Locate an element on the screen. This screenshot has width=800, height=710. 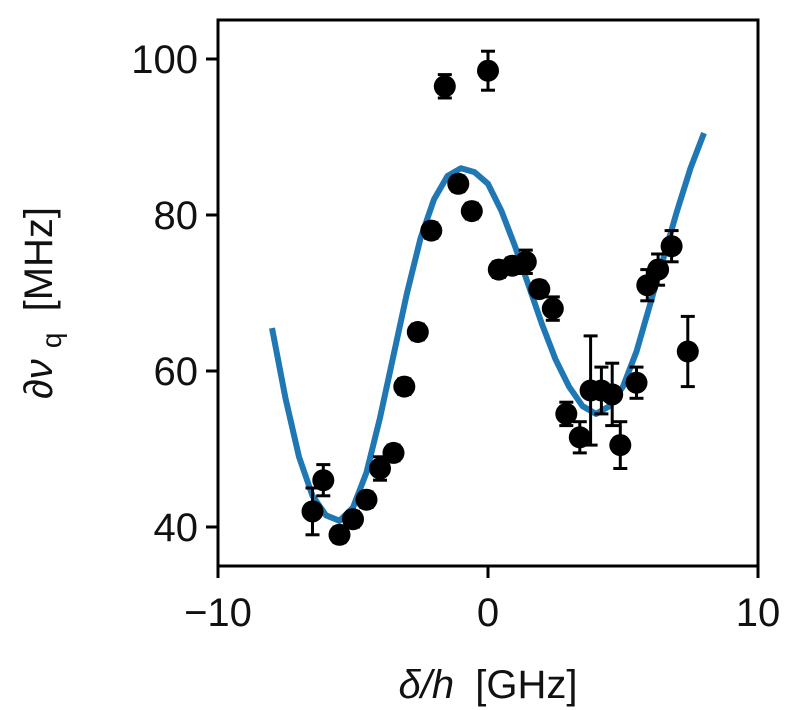
y-axis-label: ∂ν q [MHz] is located at coordinates (43, 303).